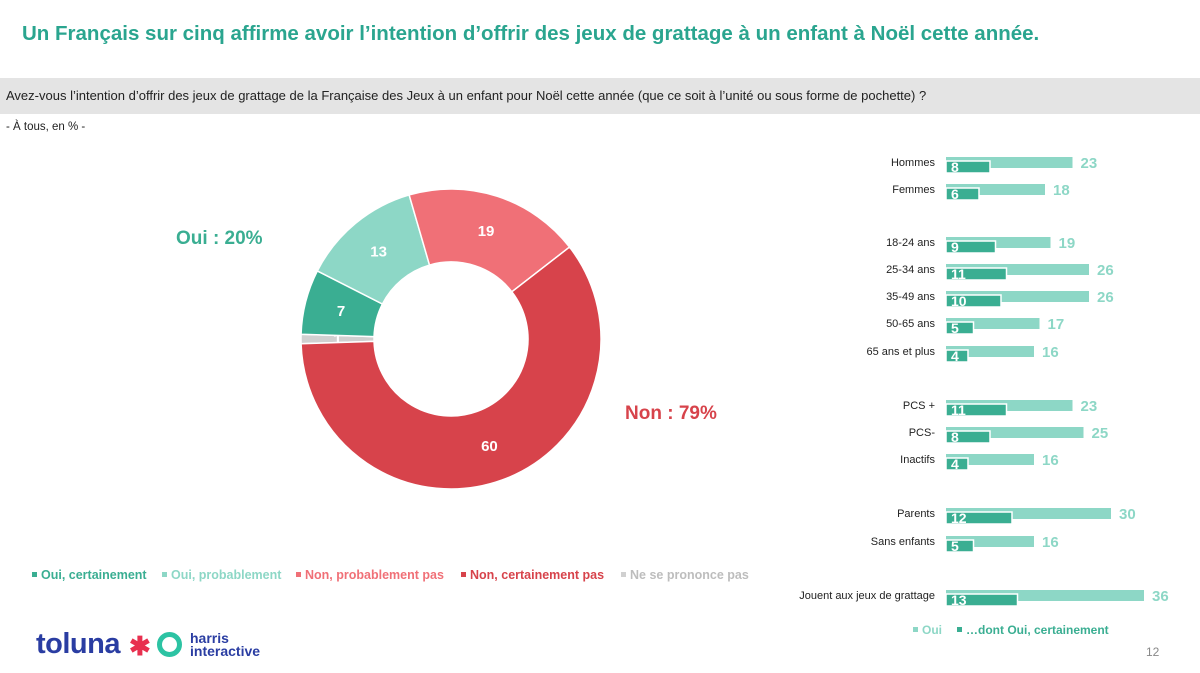 The width and height of the screenshot is (1200, 673). What do you see at coordinates (671, 413) in the screenshot?
I see `non-total-label: Non : 79%` at bounding box center [671, 413].